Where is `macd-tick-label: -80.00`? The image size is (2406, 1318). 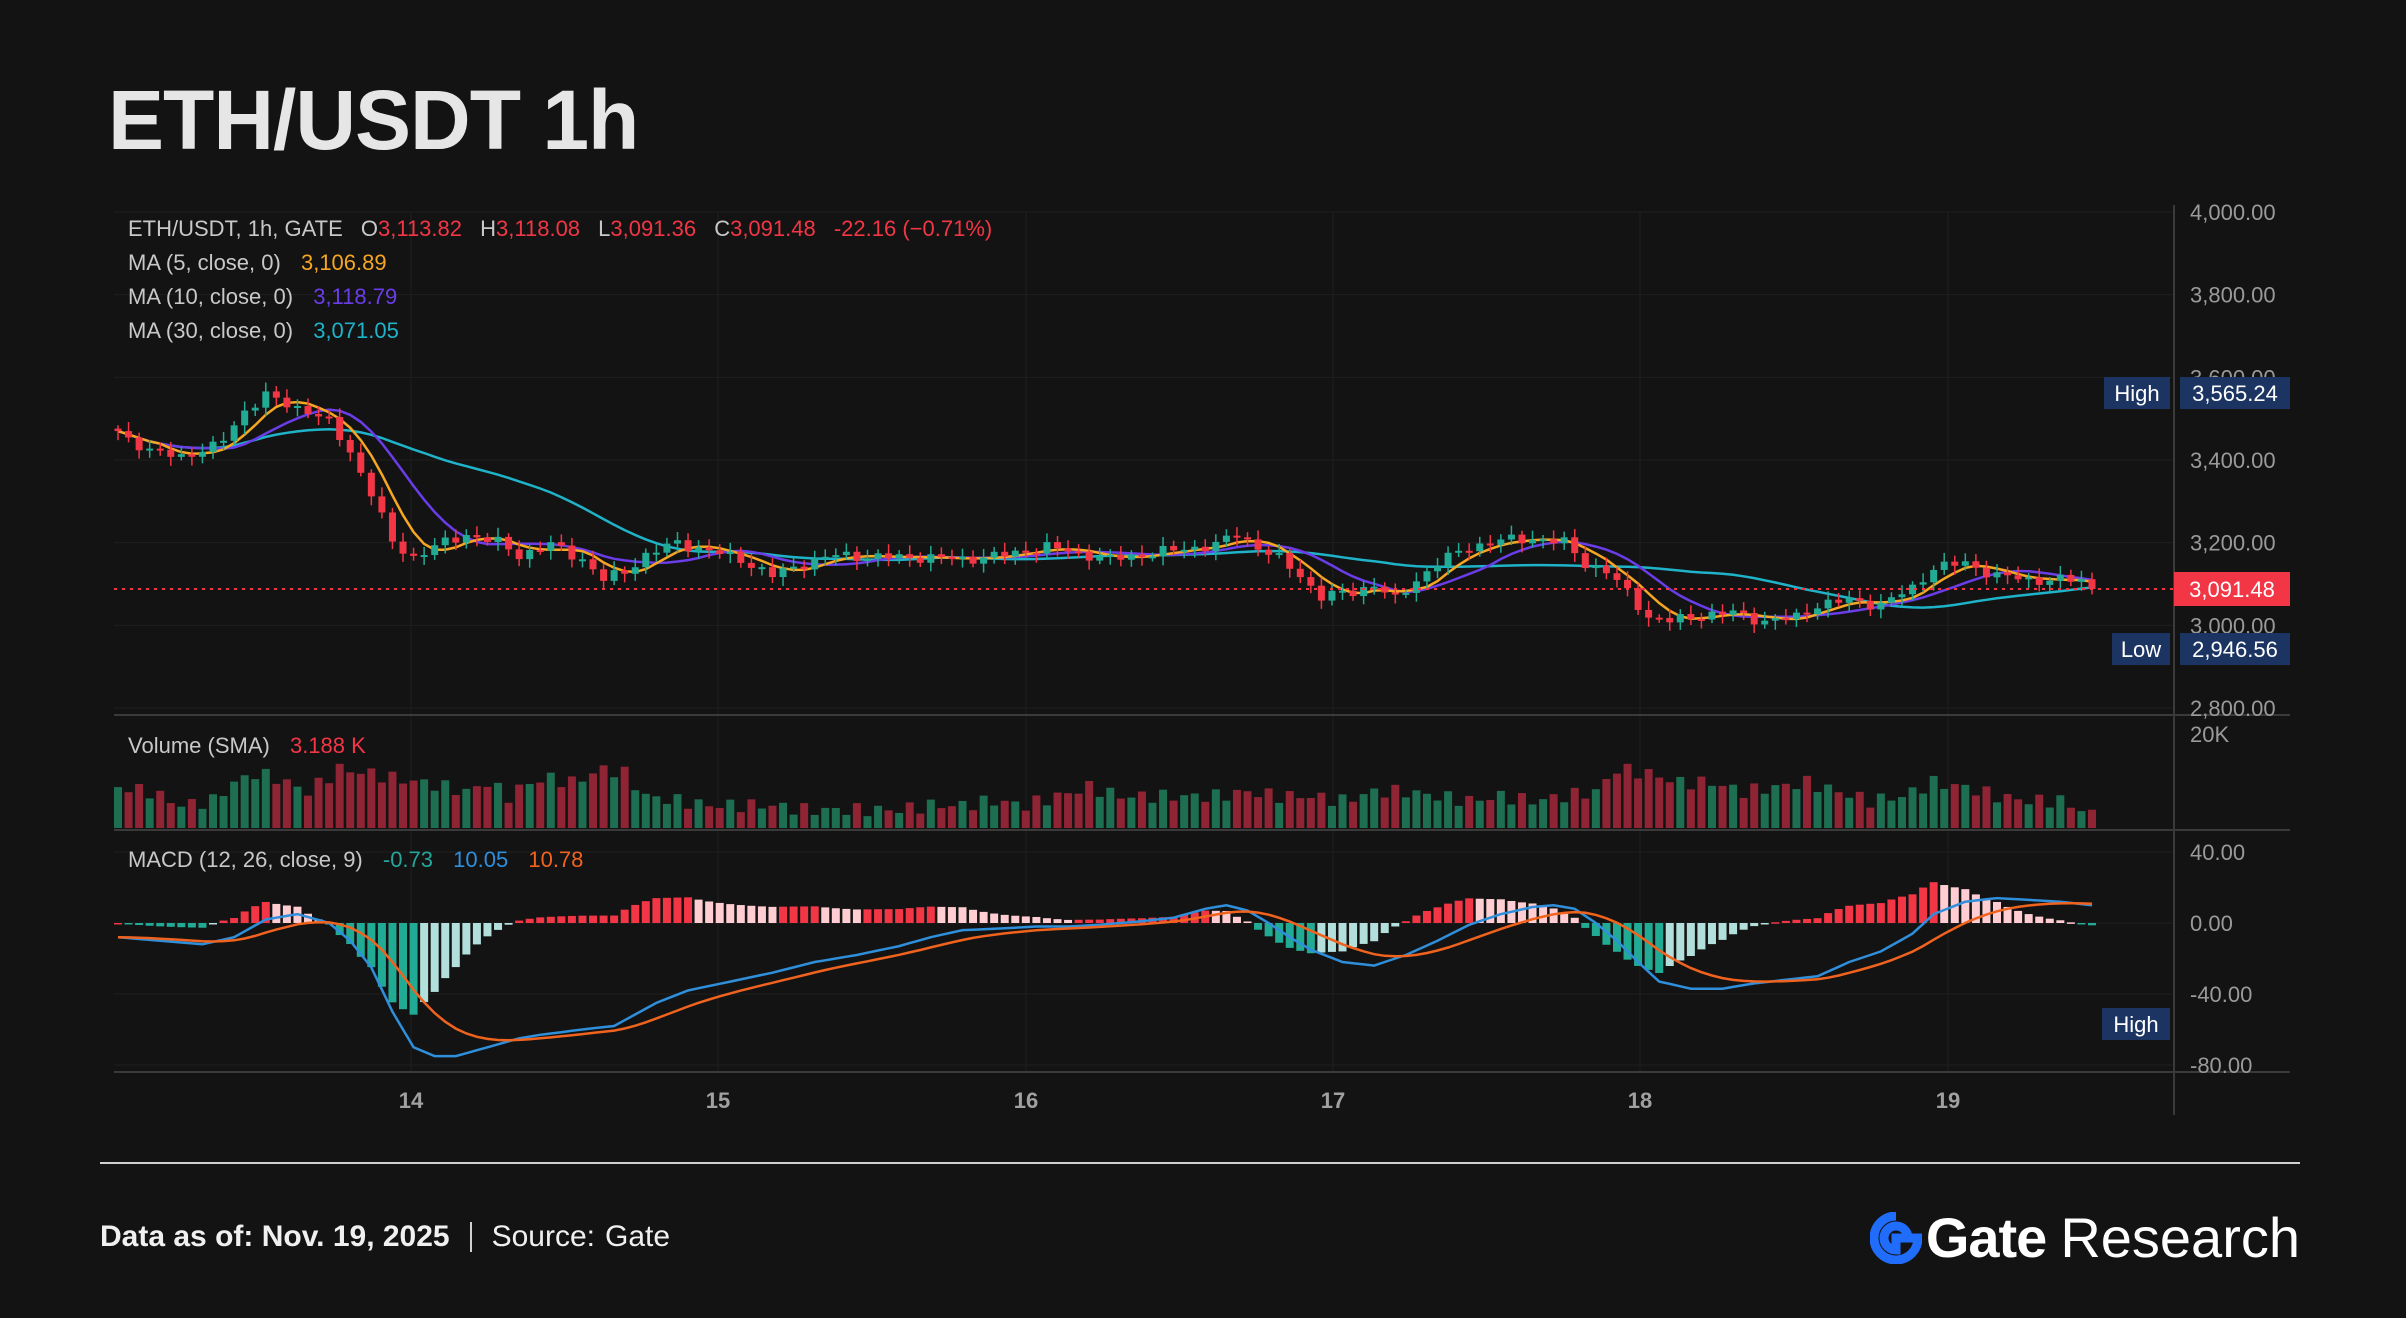
macd-tick-label: -80.00 is located at coordinates (2221, 1065).